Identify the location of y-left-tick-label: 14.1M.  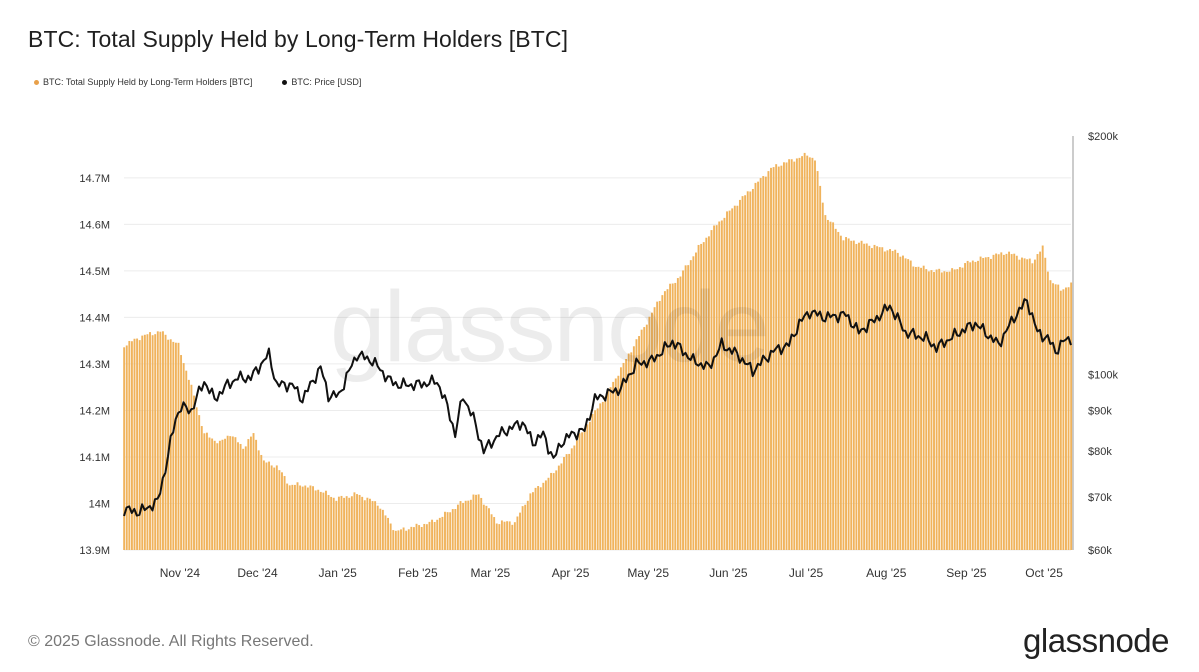
(94, 458).